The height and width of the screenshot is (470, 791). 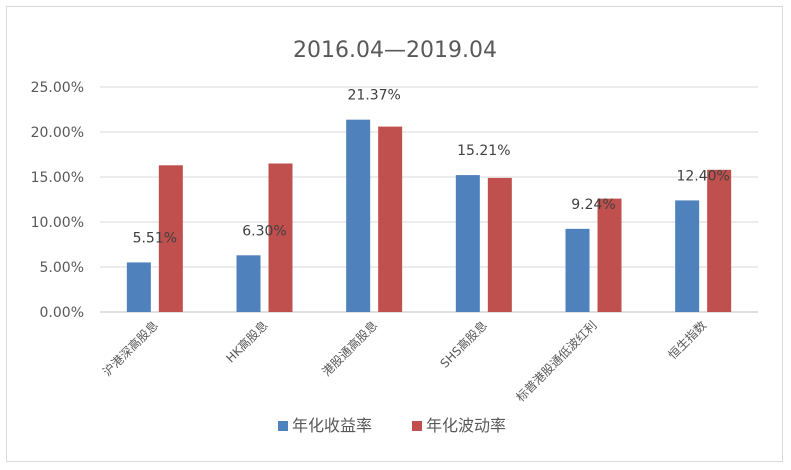 What do you see at coordinates (395, 50) in the screenshot?
I see `chart-title: 2016.04—2019.04` at bounding box center [395, 50].